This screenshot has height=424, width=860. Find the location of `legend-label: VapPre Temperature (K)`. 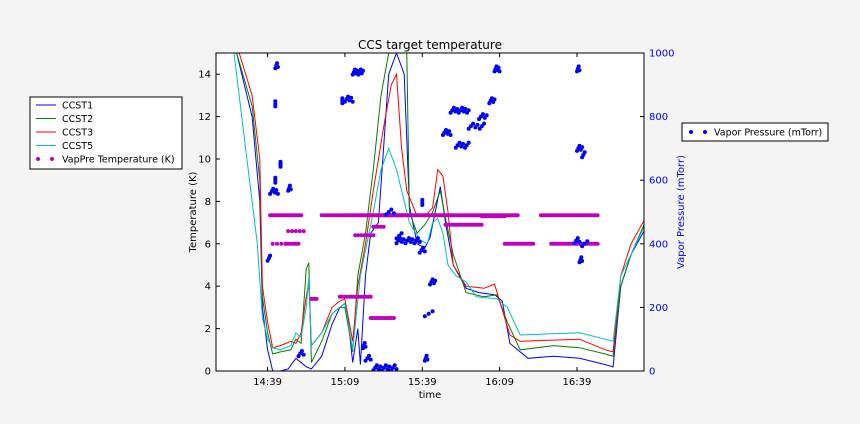

legend-label: VapPre Temperature (K) is located at coordinates (118, 160).